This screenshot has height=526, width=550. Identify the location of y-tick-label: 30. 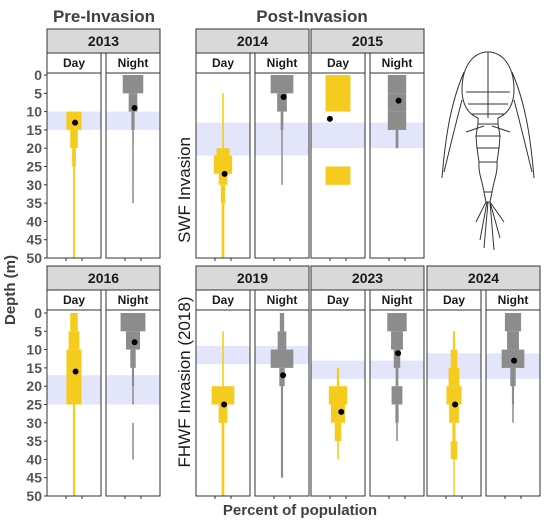
(34, 423).